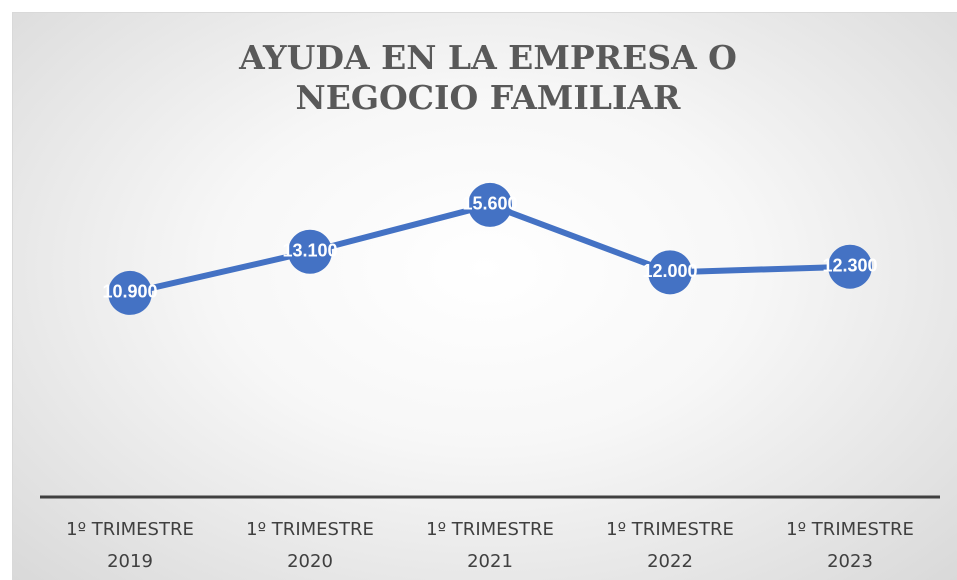 This screenshot has height=580, width=957. What do you see at coordinates (850, 545) in the screenshot?
I see `x-tick-label: 1º TRIMESTRE 2023` at bounding box center [850, 545].